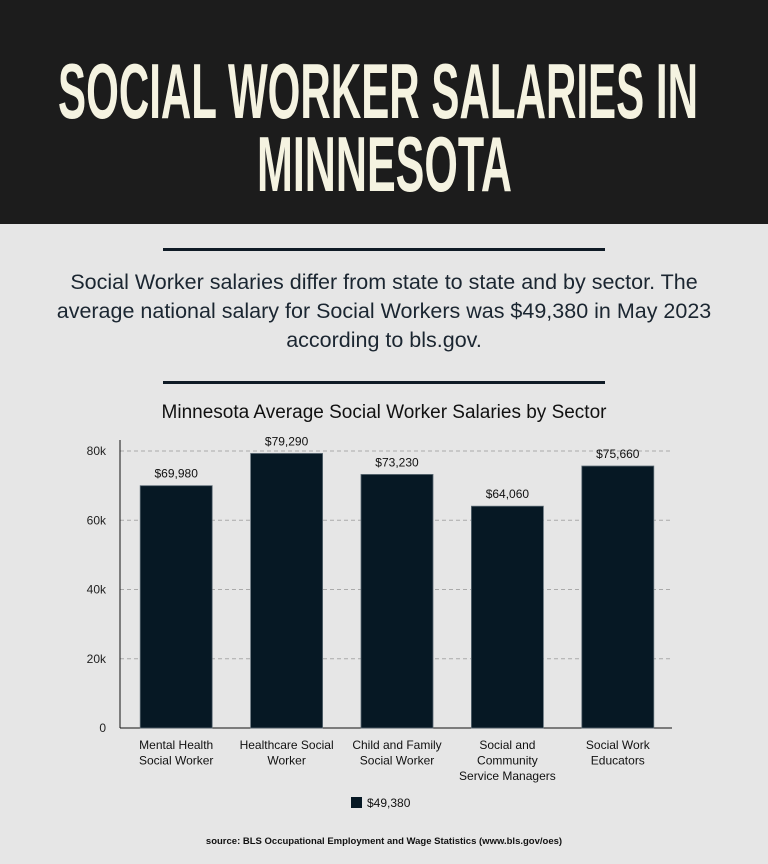  What do you see at coordinates (507, 776) in the screenshot?
I see `x-tick-label: Service Managers` at bounding box center [507, 776].